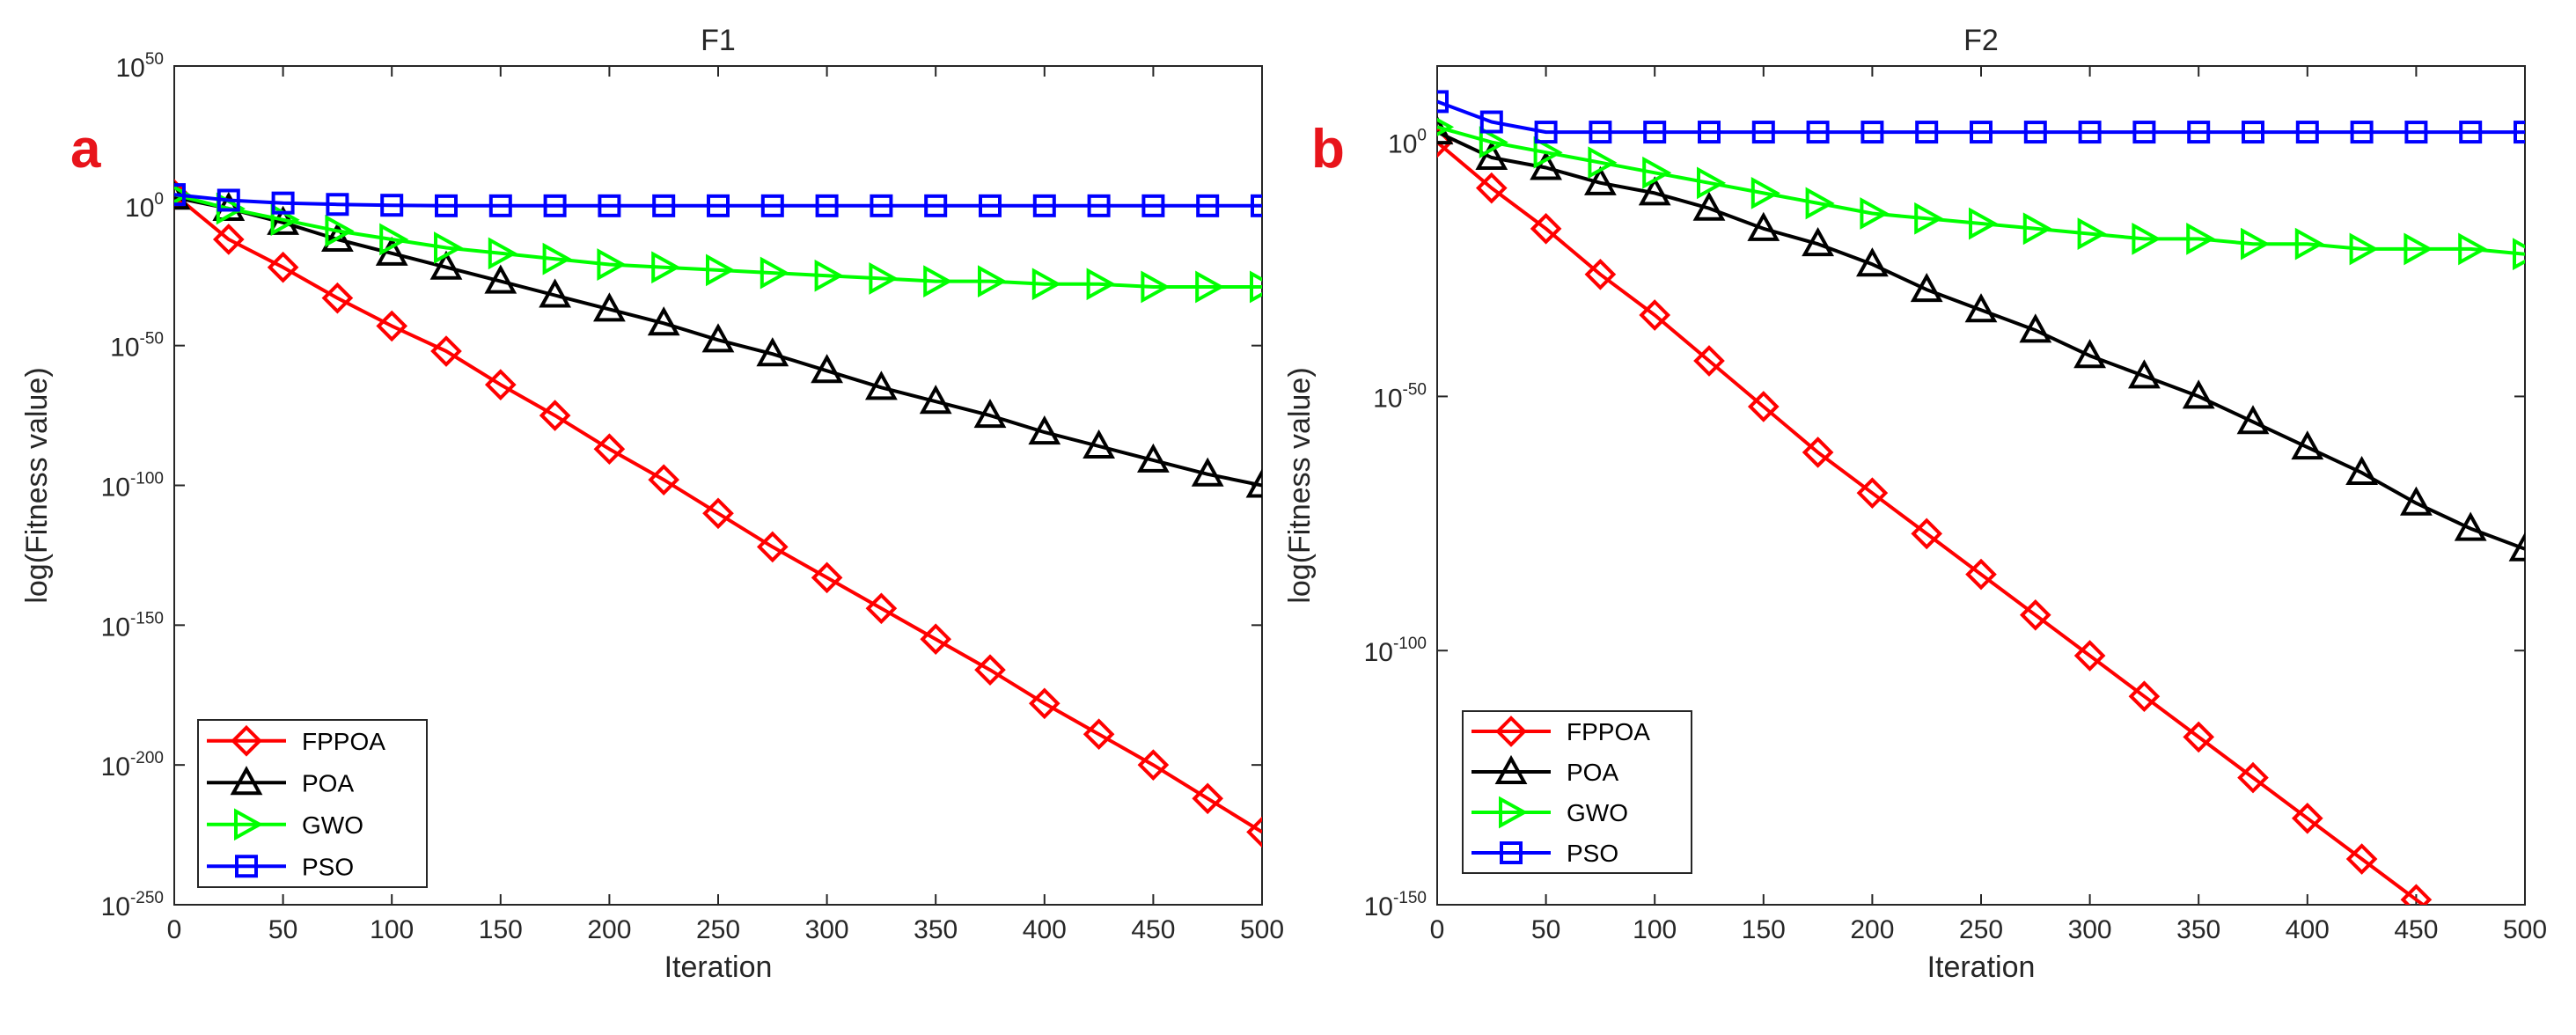 The width and height of the screenshot is (2576, 1035). Describe the element at coordinates (132, 625) in the screenshot. I see `y-tick-label: 10-150` at that location.